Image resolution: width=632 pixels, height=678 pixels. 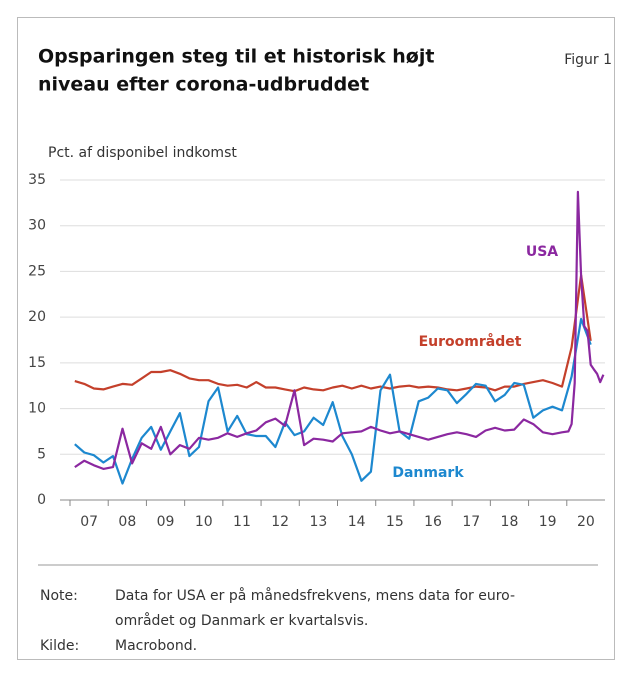 What do you see at coordinates (127, 522) in the screenshot?
I see `x-tick-label: 08` at bounding box center [127, 522].